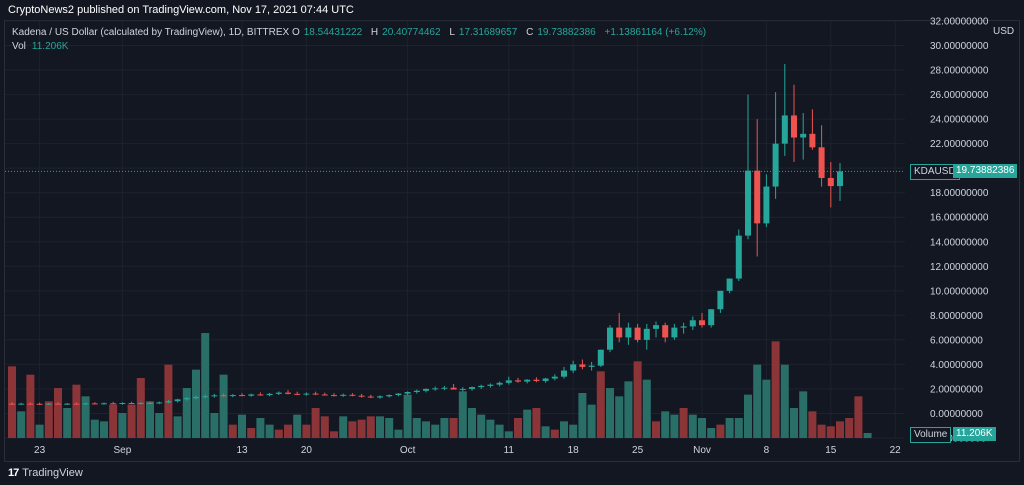  I want to click on tradingview-logo-icon: 17, so click(13, 473).